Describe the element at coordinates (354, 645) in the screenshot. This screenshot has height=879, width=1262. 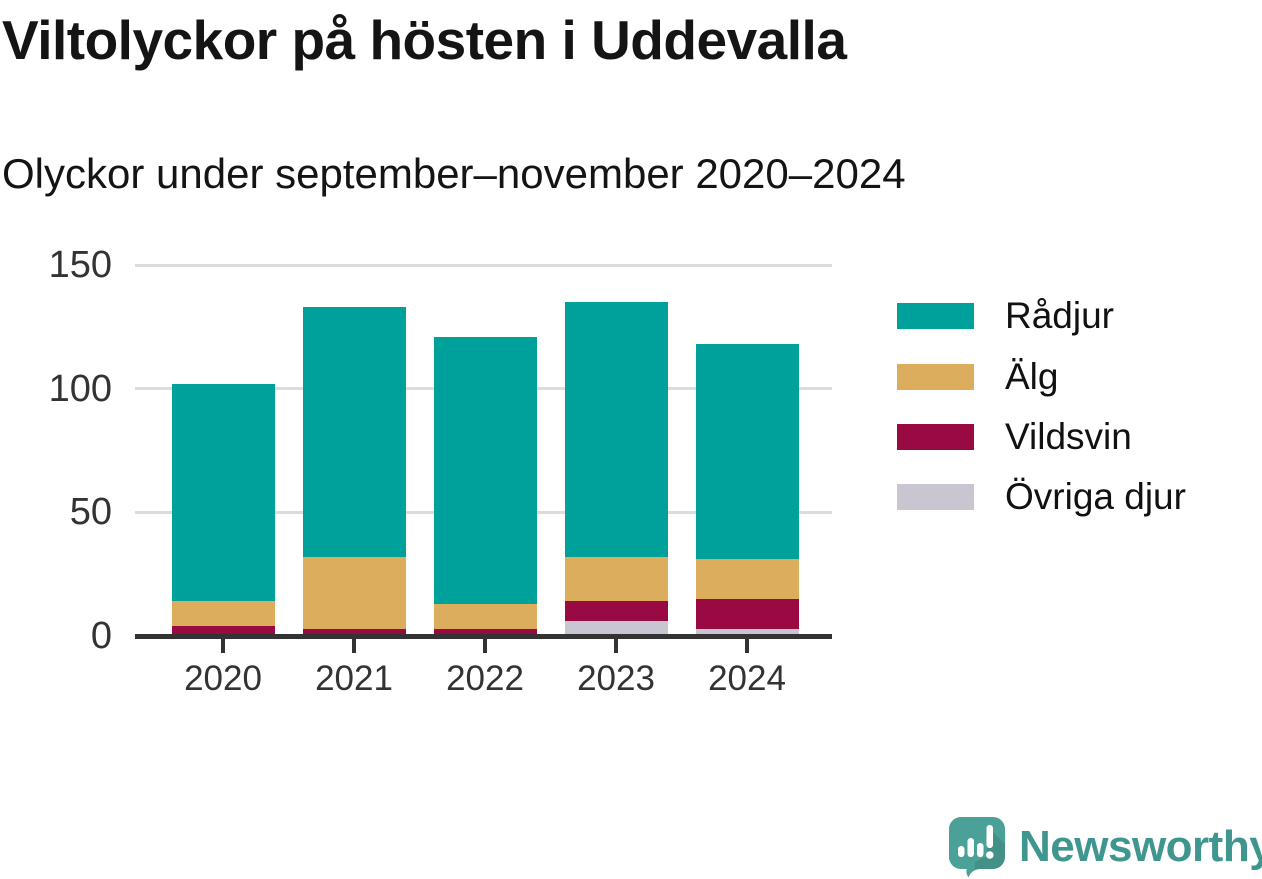
I see `x-axis-tick-2021` at that location.